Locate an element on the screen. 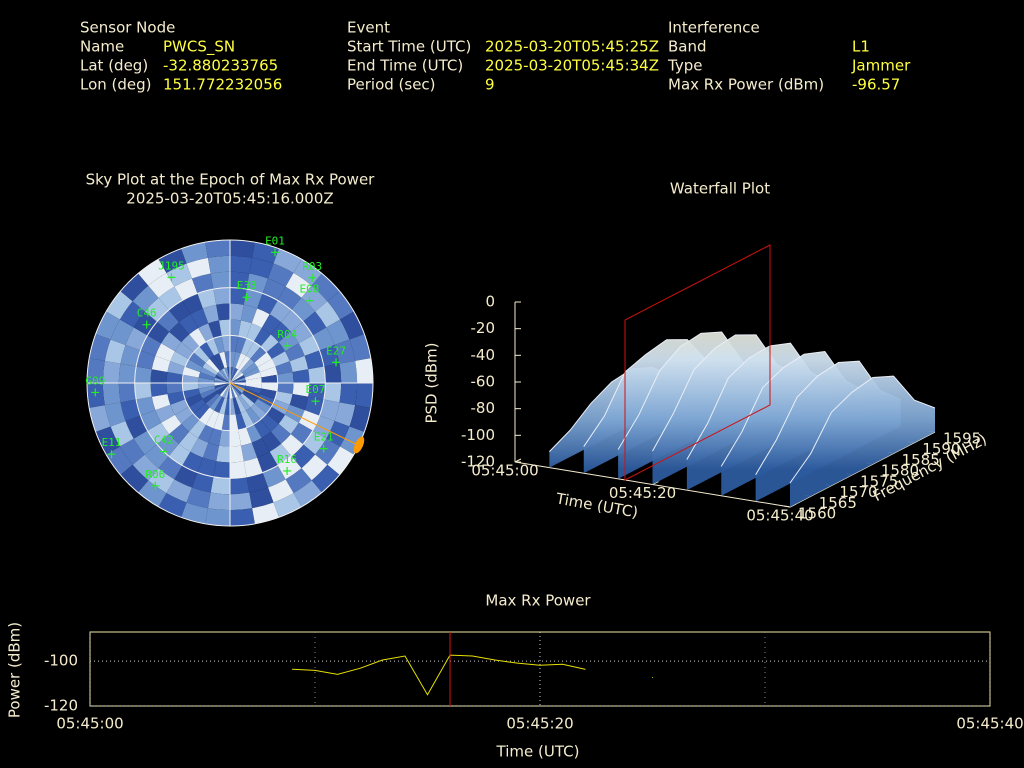 Image resolution: width=1024 pixels, height=768 pixels. chart-title: Sky Plot at the Epoch of Max Rx Power is located at coordinates (231, 180).